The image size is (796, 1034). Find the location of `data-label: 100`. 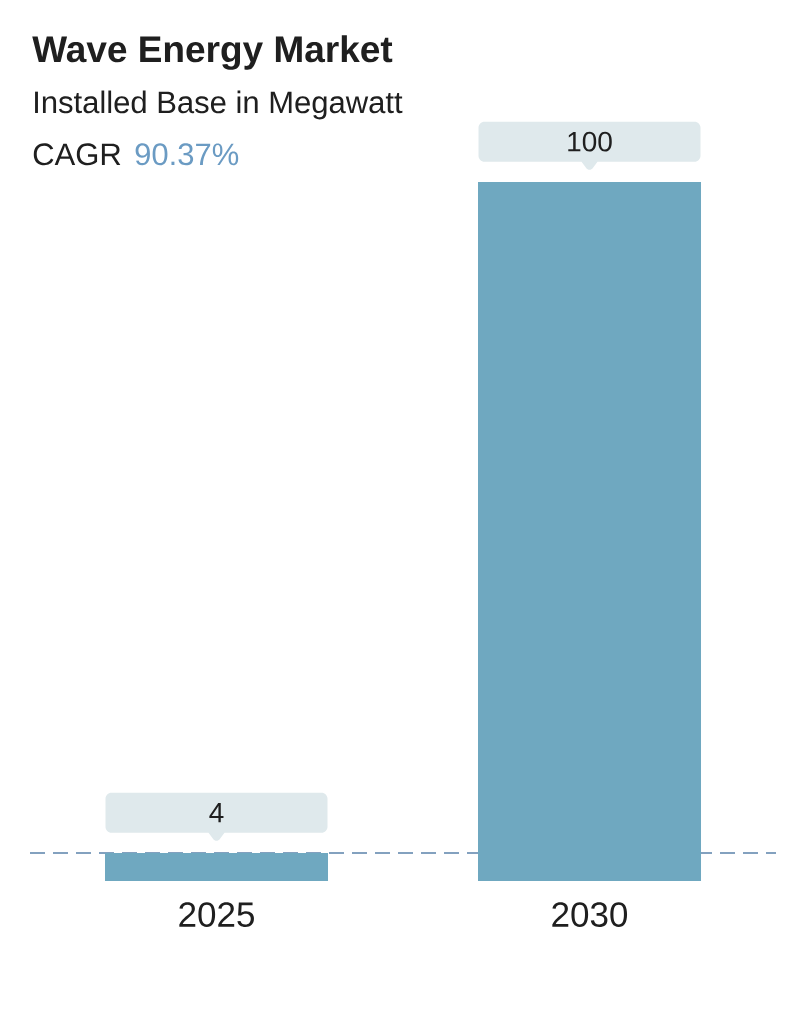

data-label: 100 is located at coordinates (590, 141).